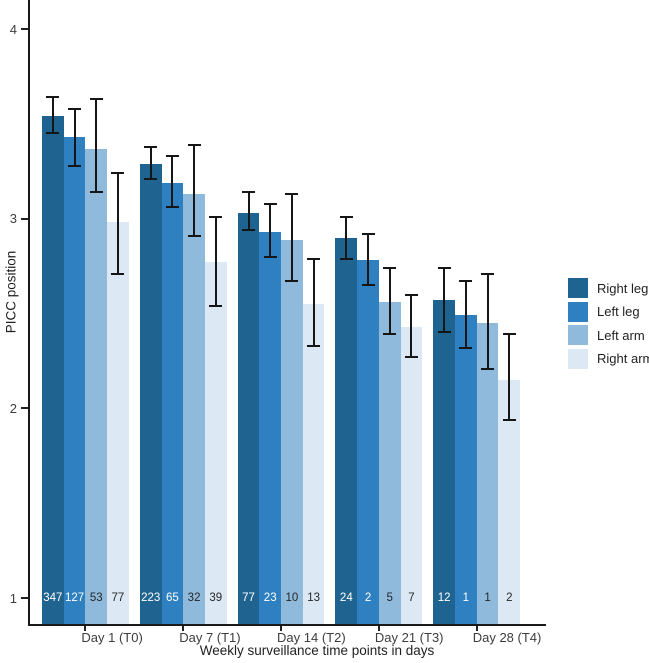 Image resolution: width=649 pixels, height=663 pixels. Describe the element at coordinates (618, 311) in the screenshot. I see `legend-label-left-leg: Left leg` at that location.